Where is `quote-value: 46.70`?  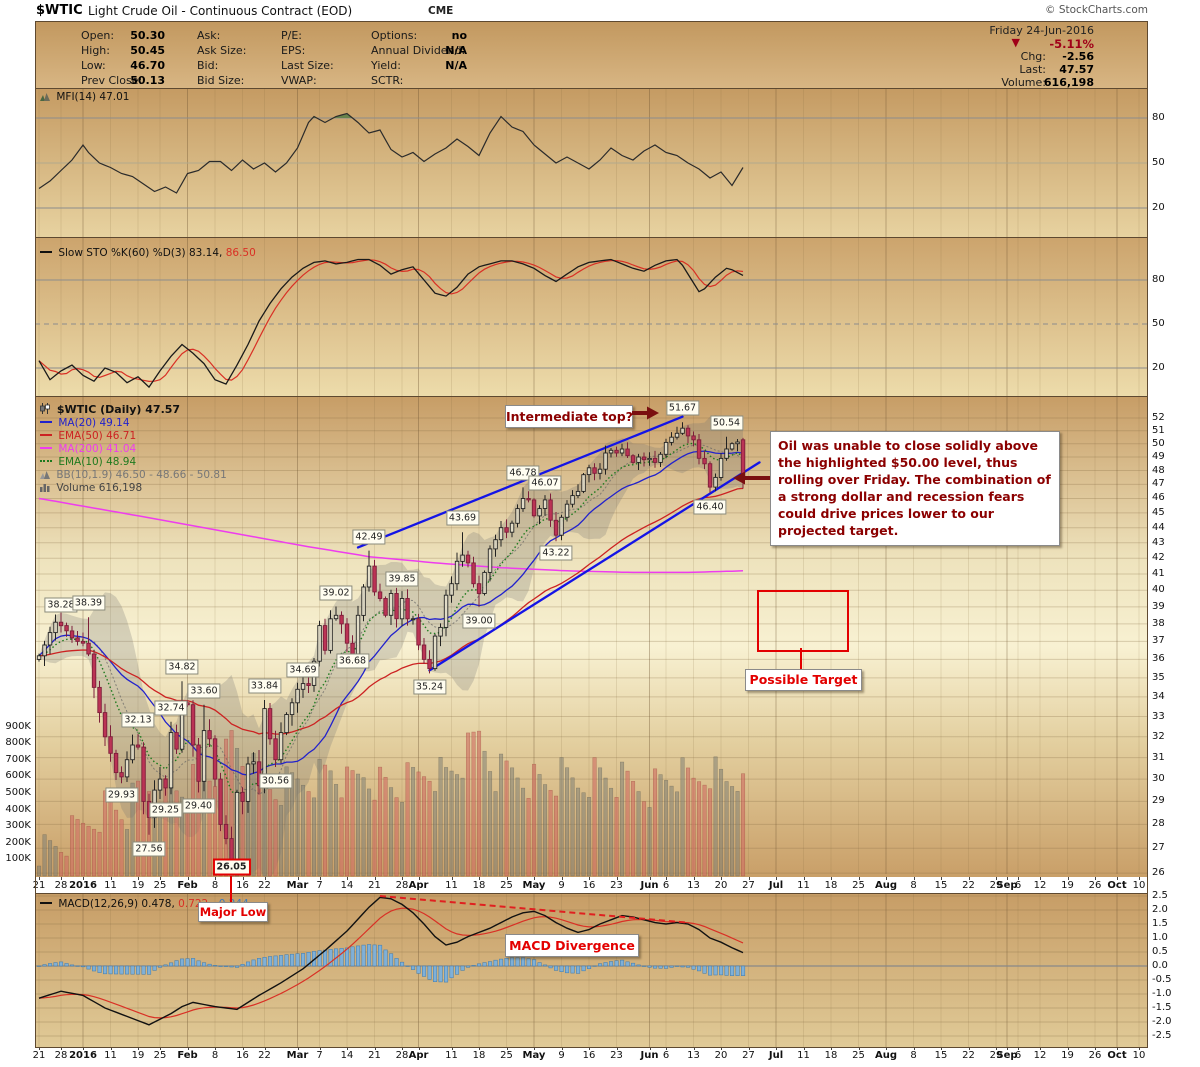
quote-value: 46.70 is located at coordinates (147, 65).